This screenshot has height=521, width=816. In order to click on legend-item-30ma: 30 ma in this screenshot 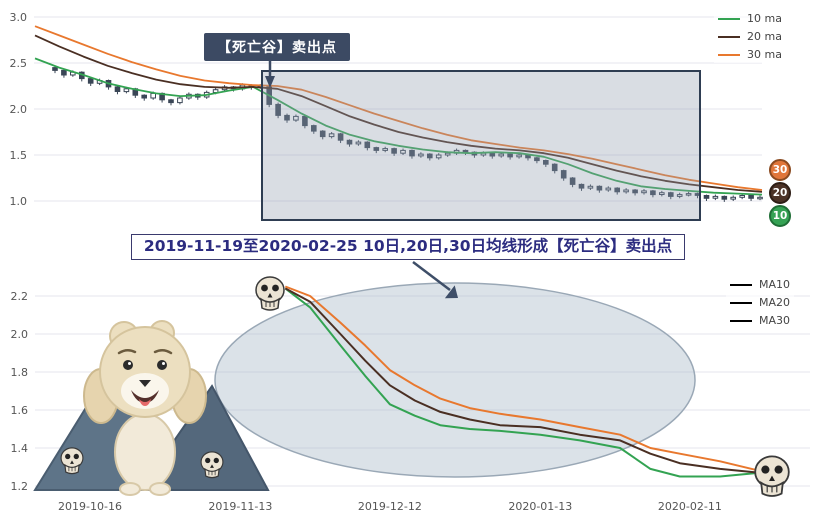, I will do `click(750, 54)`.